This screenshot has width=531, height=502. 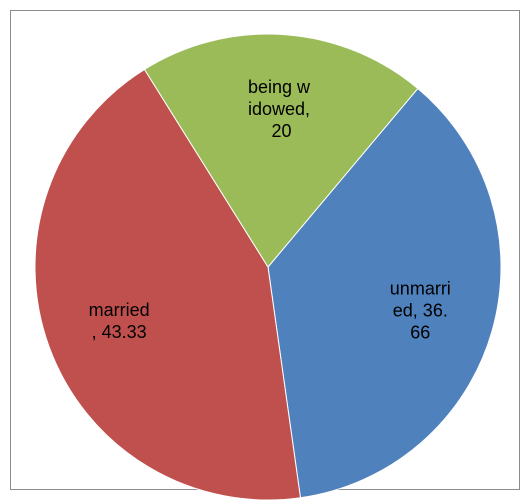 What do you see at coordinates (119, 321) in the screenshot?
I see `data-label: married, 43.33` at bounding box center [119, 321].